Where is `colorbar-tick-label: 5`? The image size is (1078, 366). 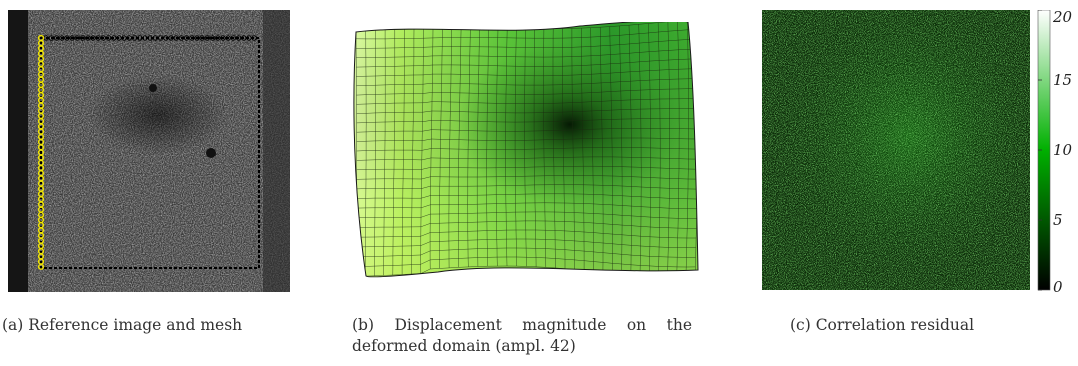 colorbar-tick-label: 5 is located at coordinates (1058, 220).